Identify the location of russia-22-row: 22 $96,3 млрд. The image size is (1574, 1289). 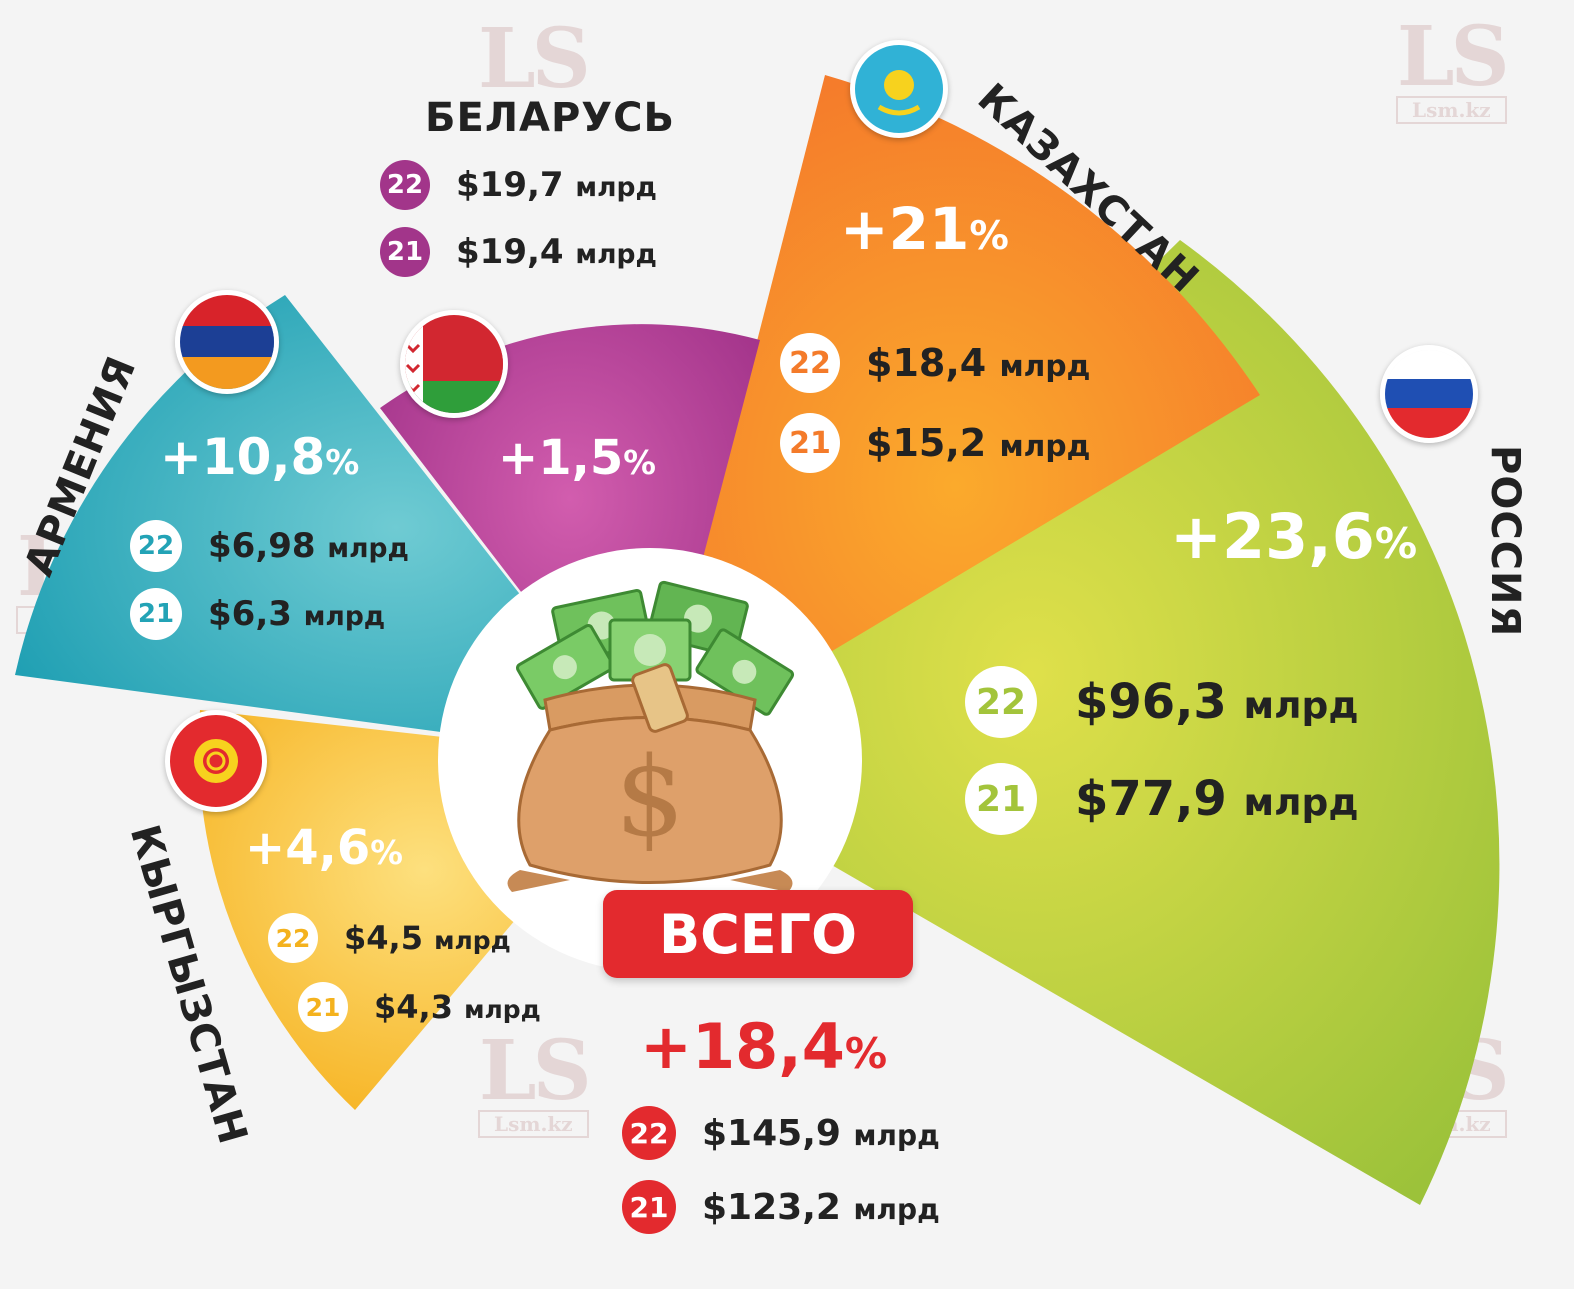
(1162, 702).